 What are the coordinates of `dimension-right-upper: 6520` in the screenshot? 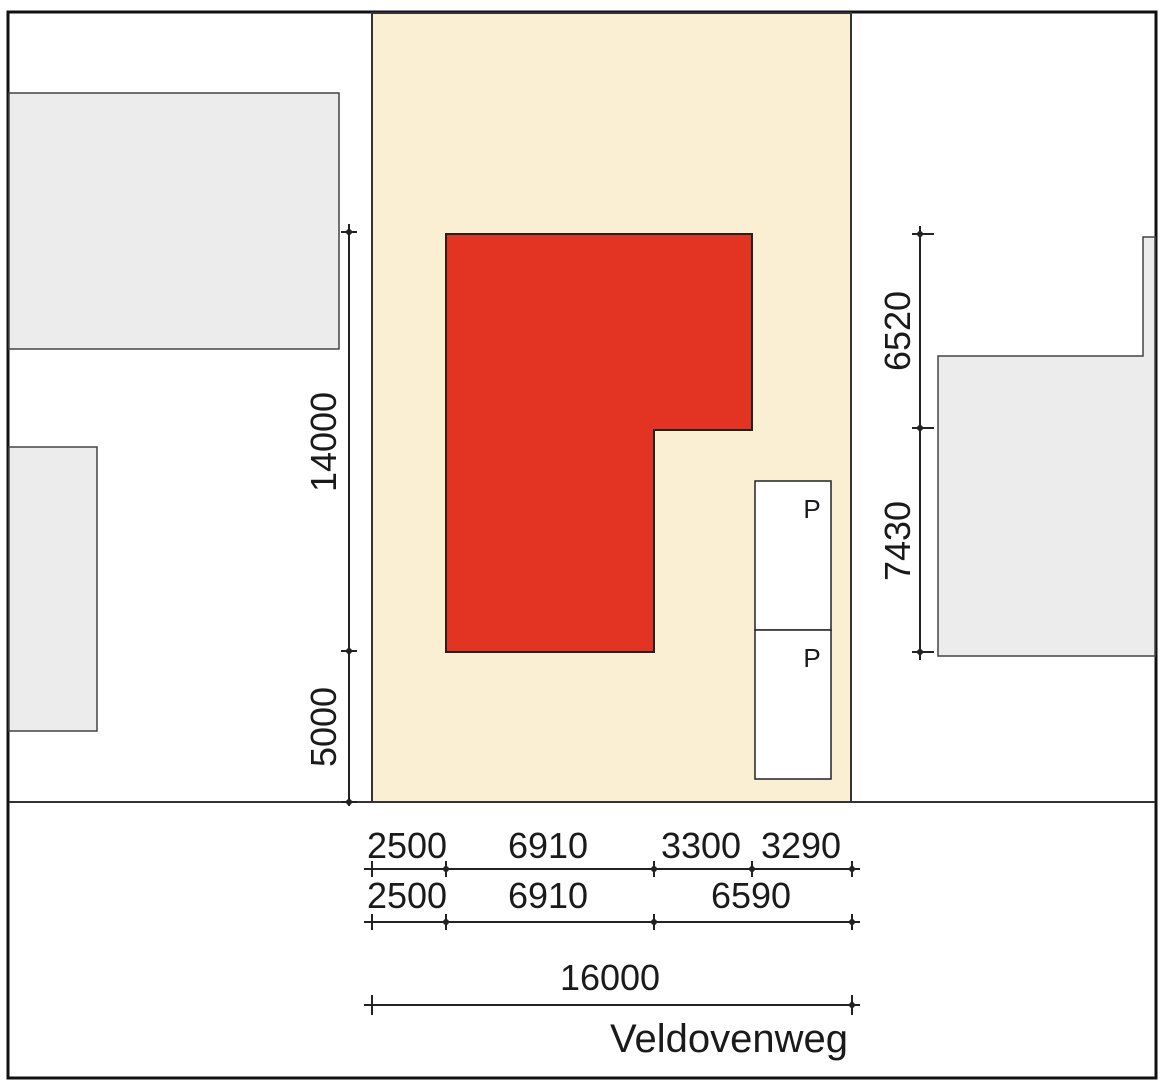 It's located at (897, 331).